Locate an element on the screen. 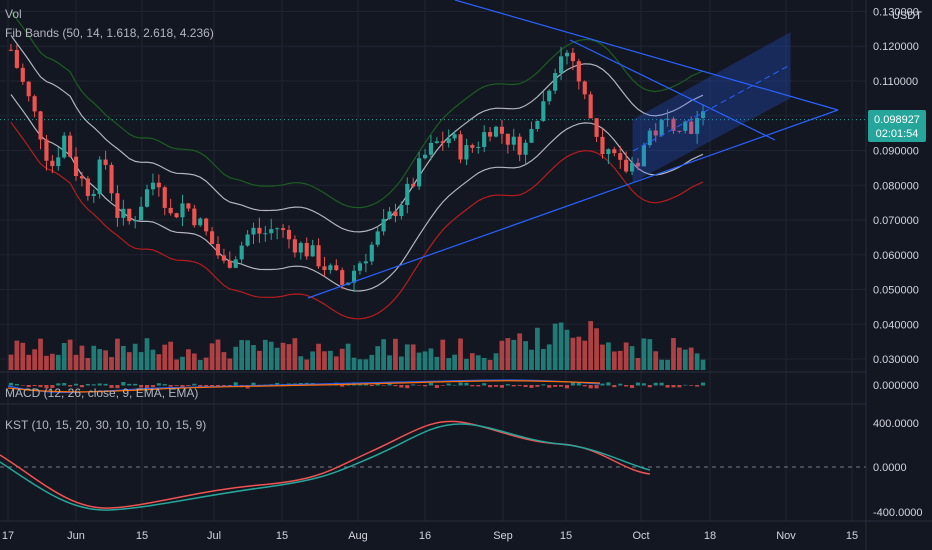 The height and width of the screenshot is (550, 932). time-tick-label: Jun is located at coordinates (76, 536).